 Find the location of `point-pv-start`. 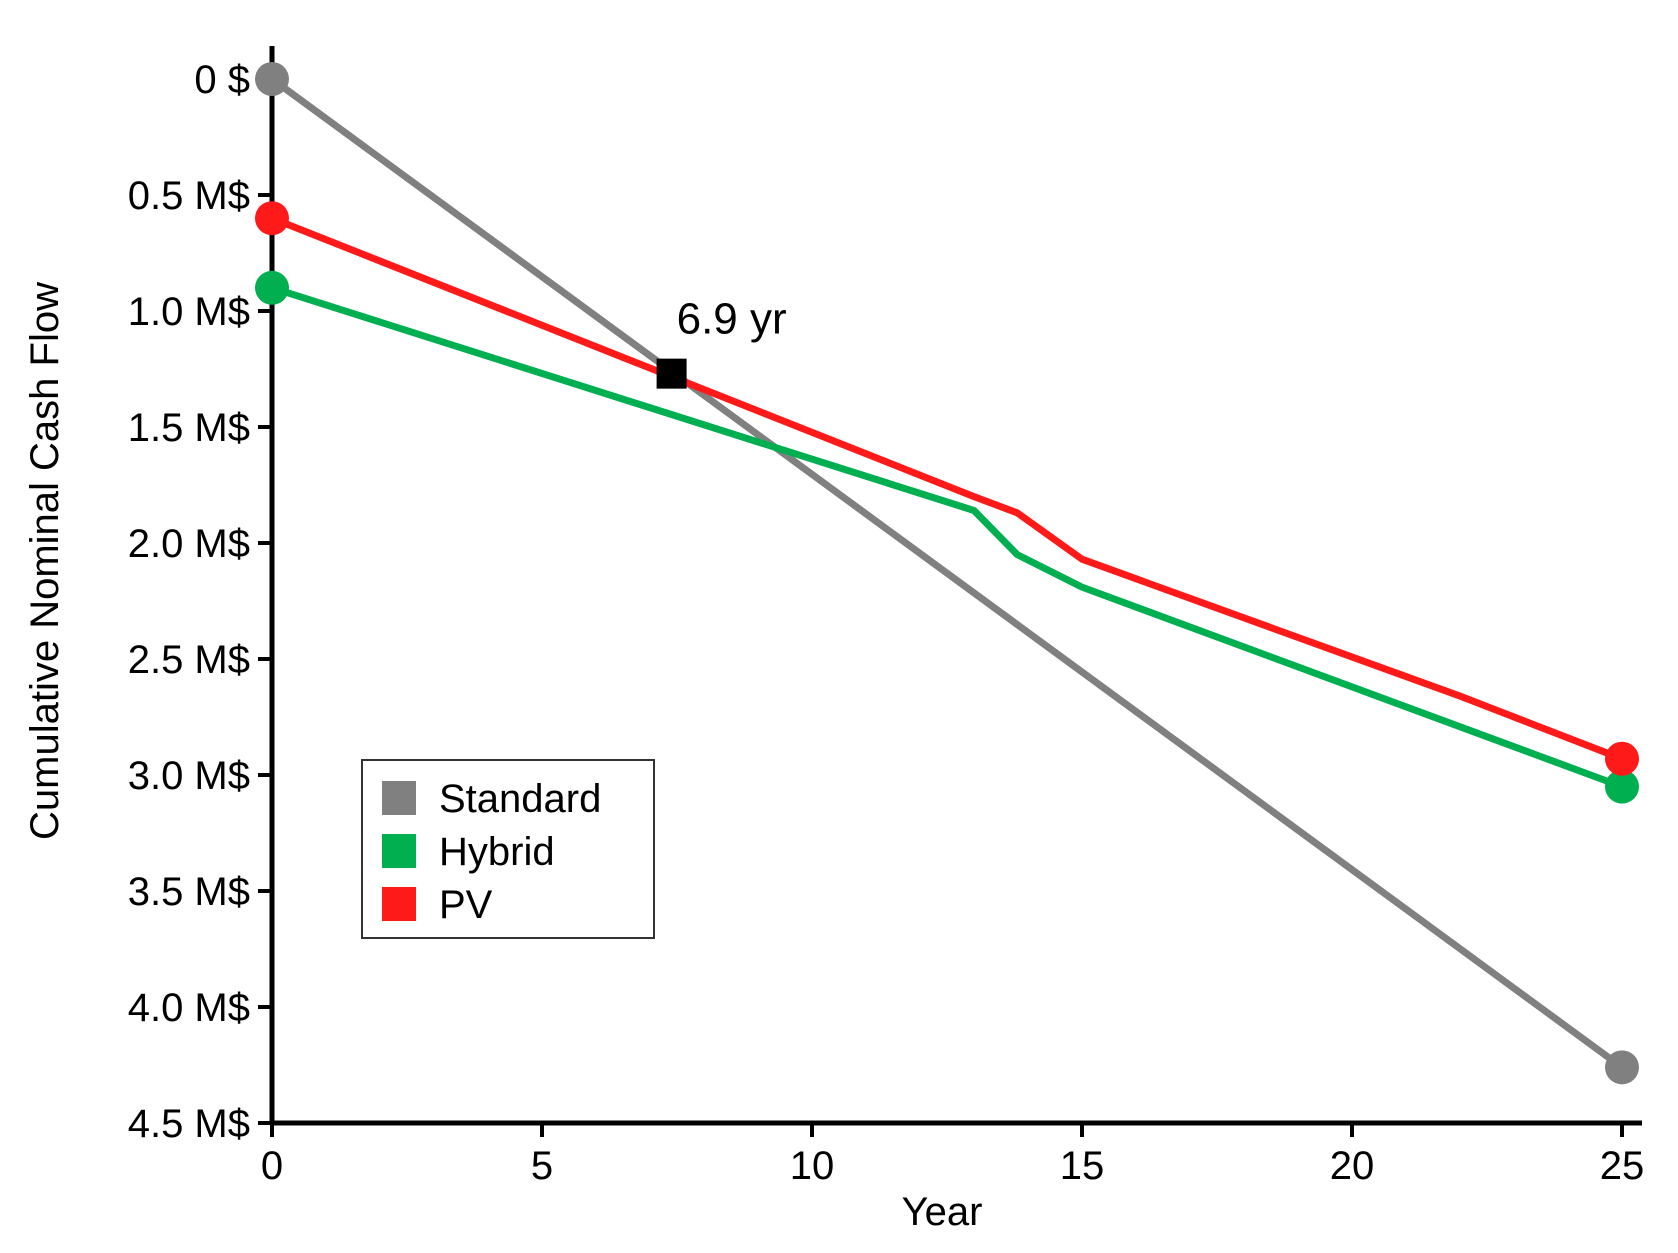

point-pv-start is located at coordinates (272, 218).